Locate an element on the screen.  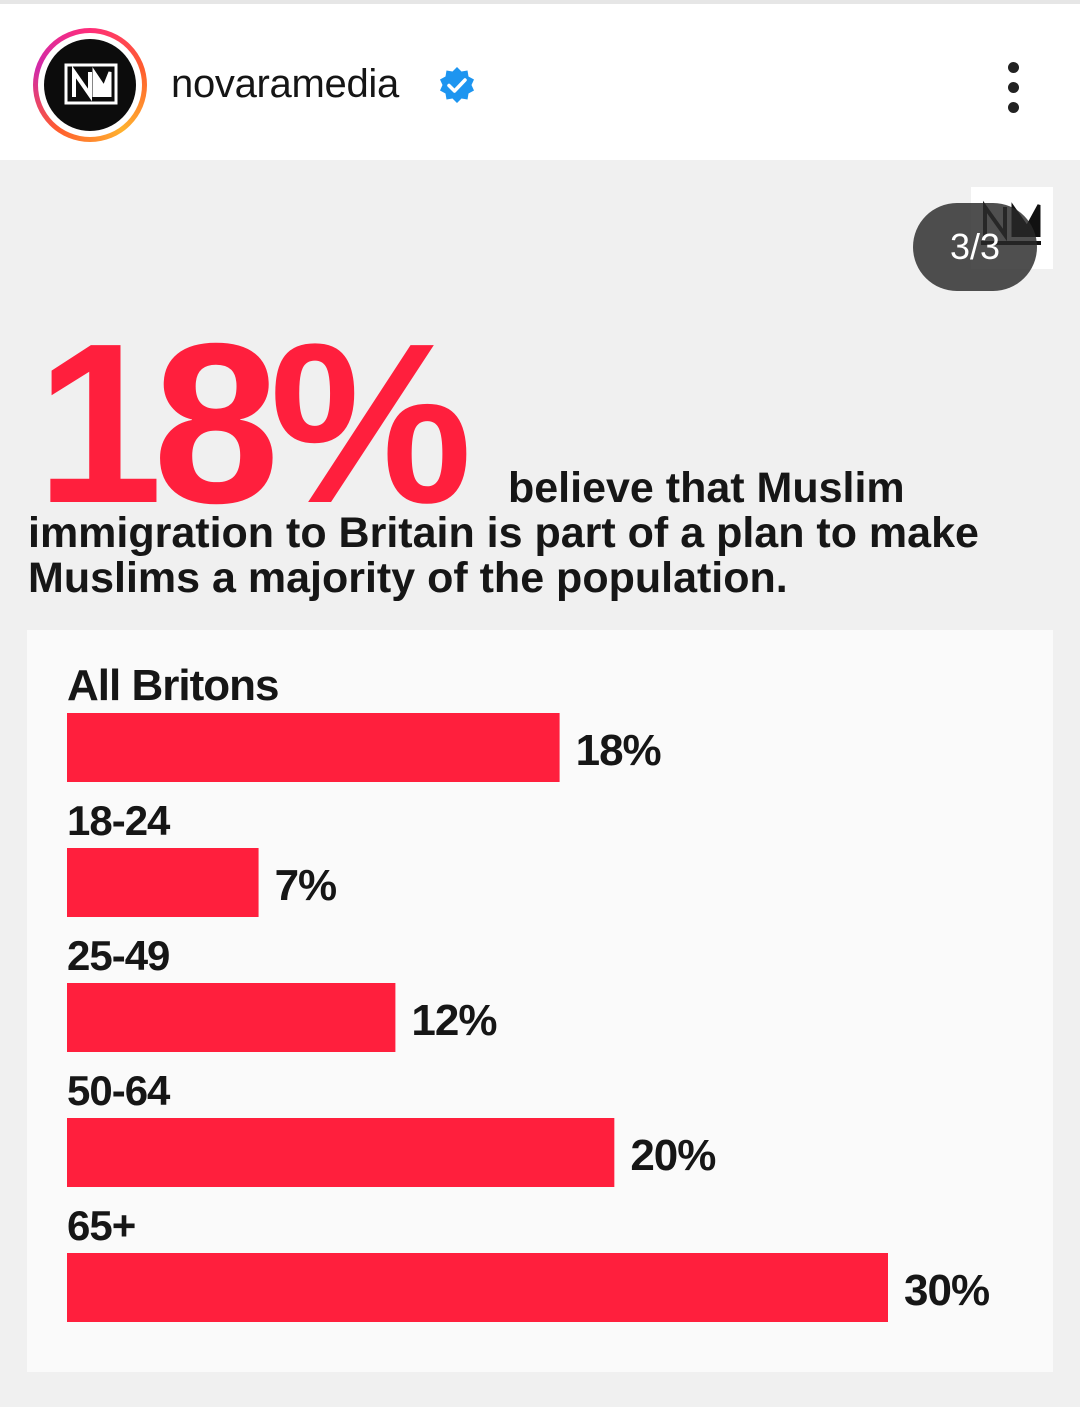
value-label: 20% is located at coordinates (672, 1155).